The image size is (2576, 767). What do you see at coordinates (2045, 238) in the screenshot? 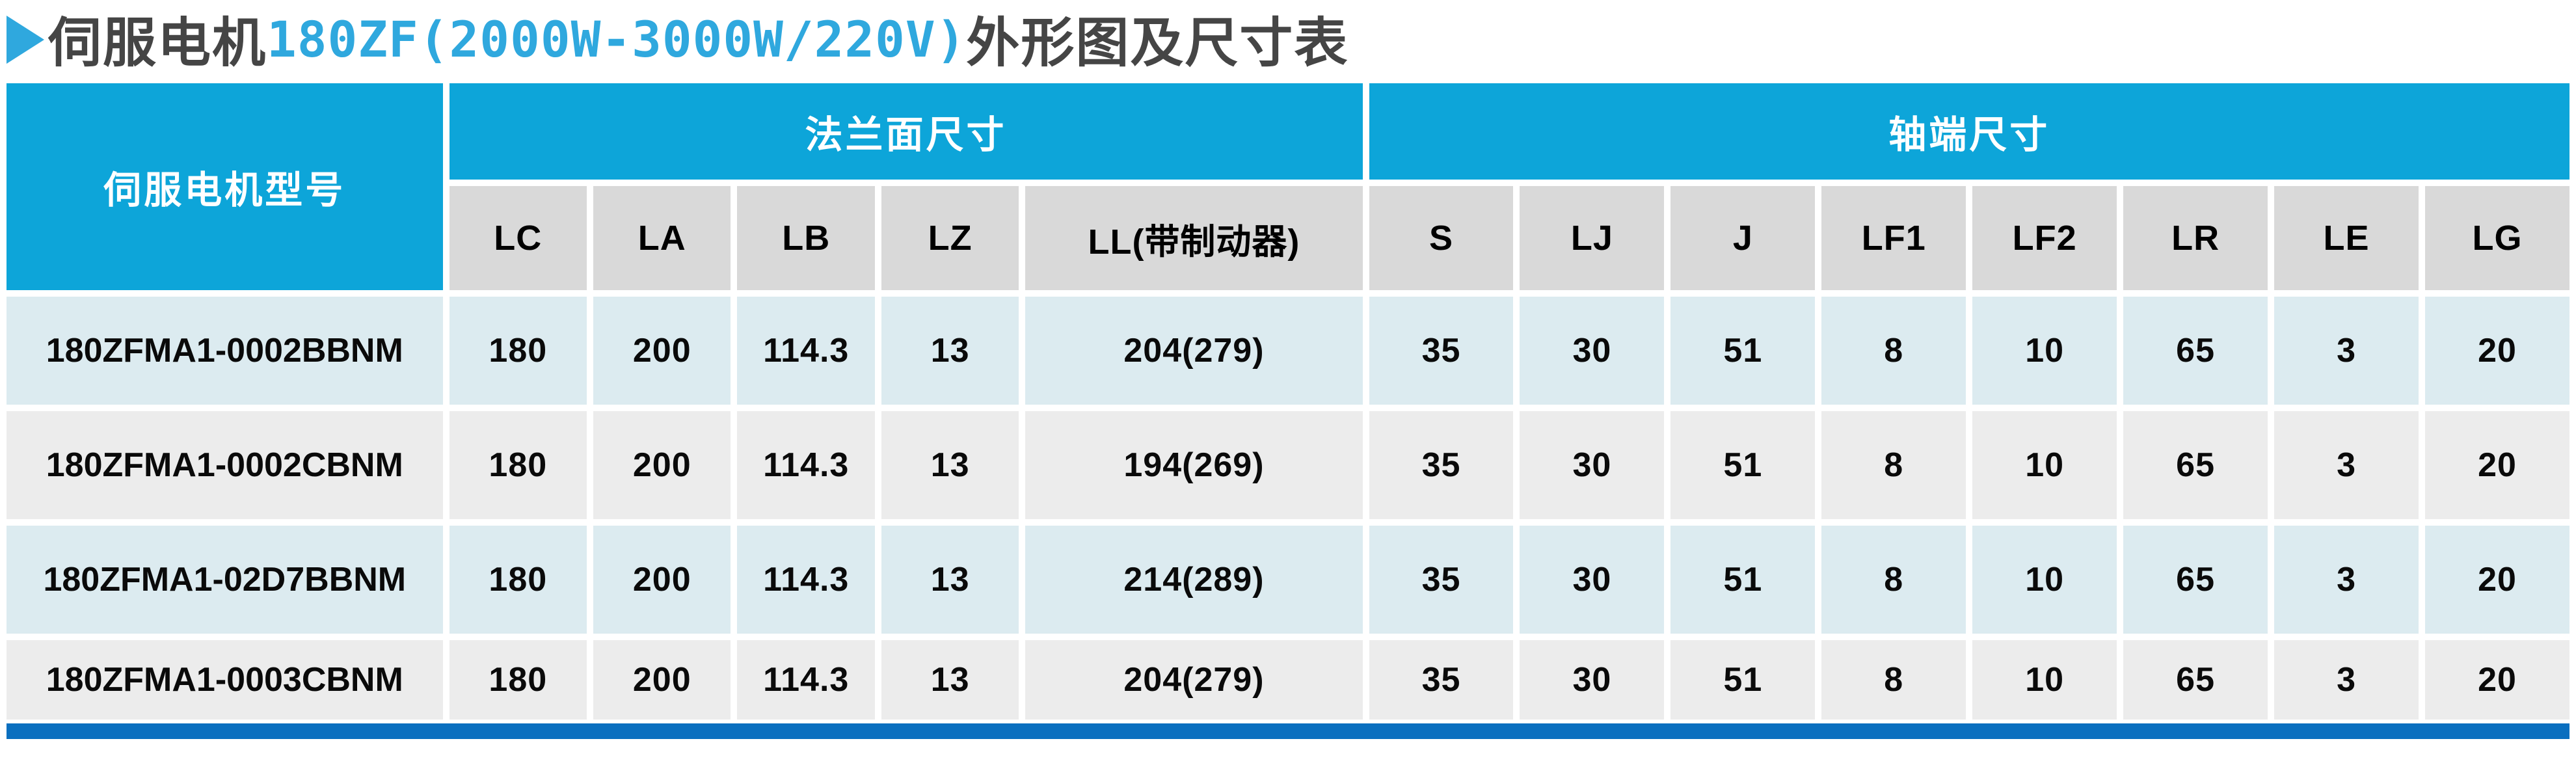
I see `col-header-lf2: LF2` at bounding box center [2045, 238].